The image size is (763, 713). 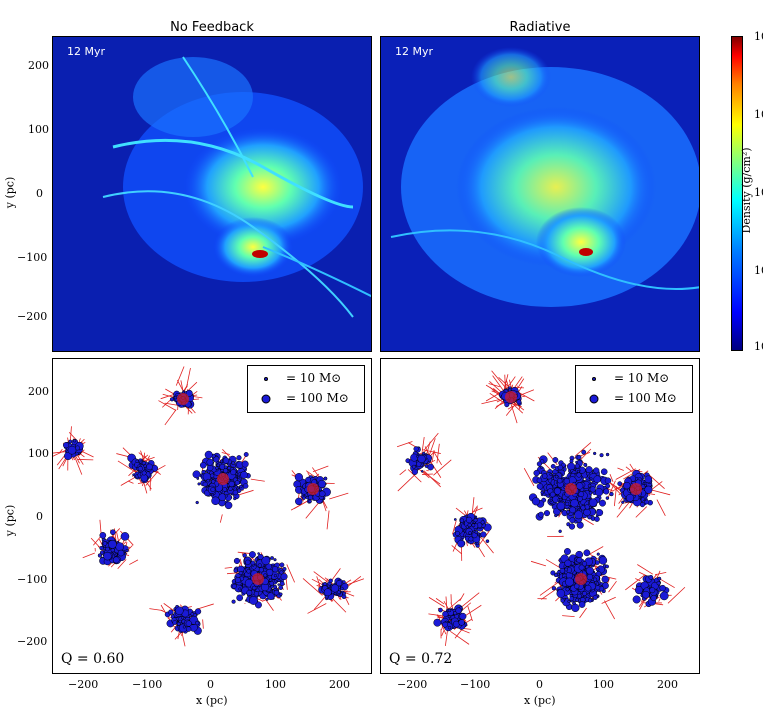 I want to click on x-tick: 200, so click(x=339, y=684).